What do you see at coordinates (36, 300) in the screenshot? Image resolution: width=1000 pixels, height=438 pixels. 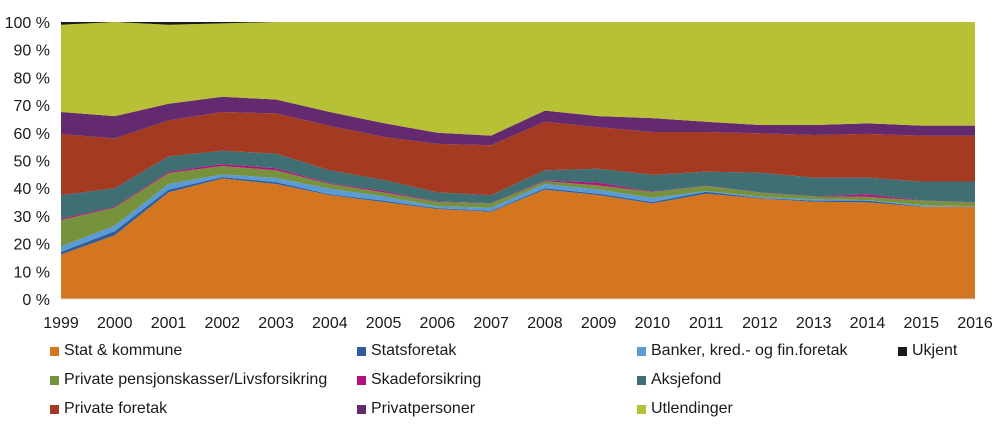 I see `y-tick-label: 0 %` at bounding box center [36, 300].